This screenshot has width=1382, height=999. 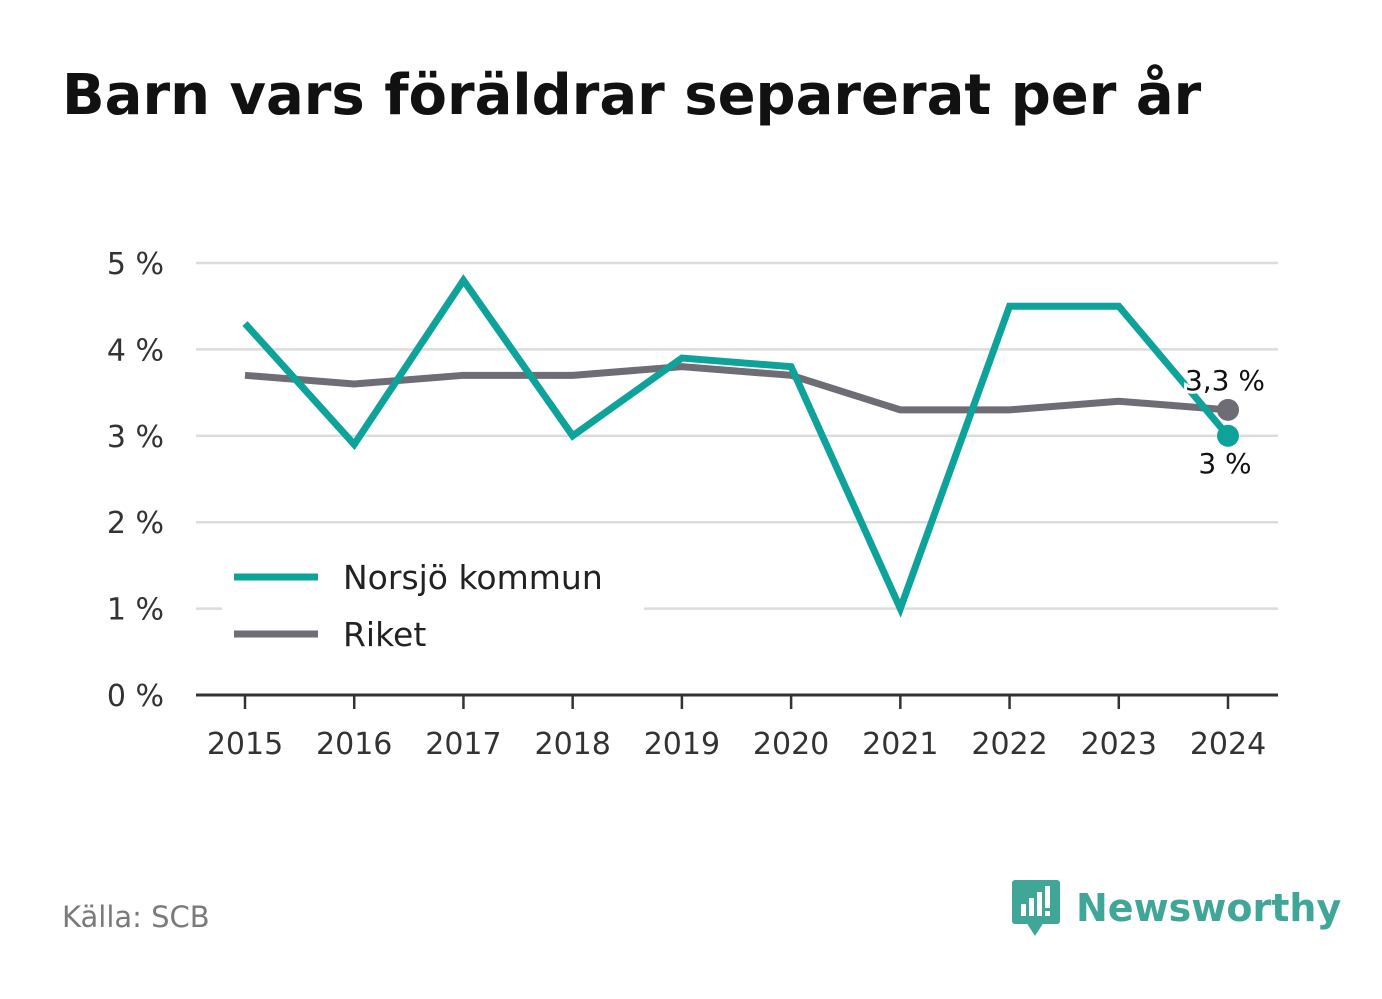 What do you see at coordinates (736, 388) in the screenshot?
I see `series-line` at bounding box center [736, 388].